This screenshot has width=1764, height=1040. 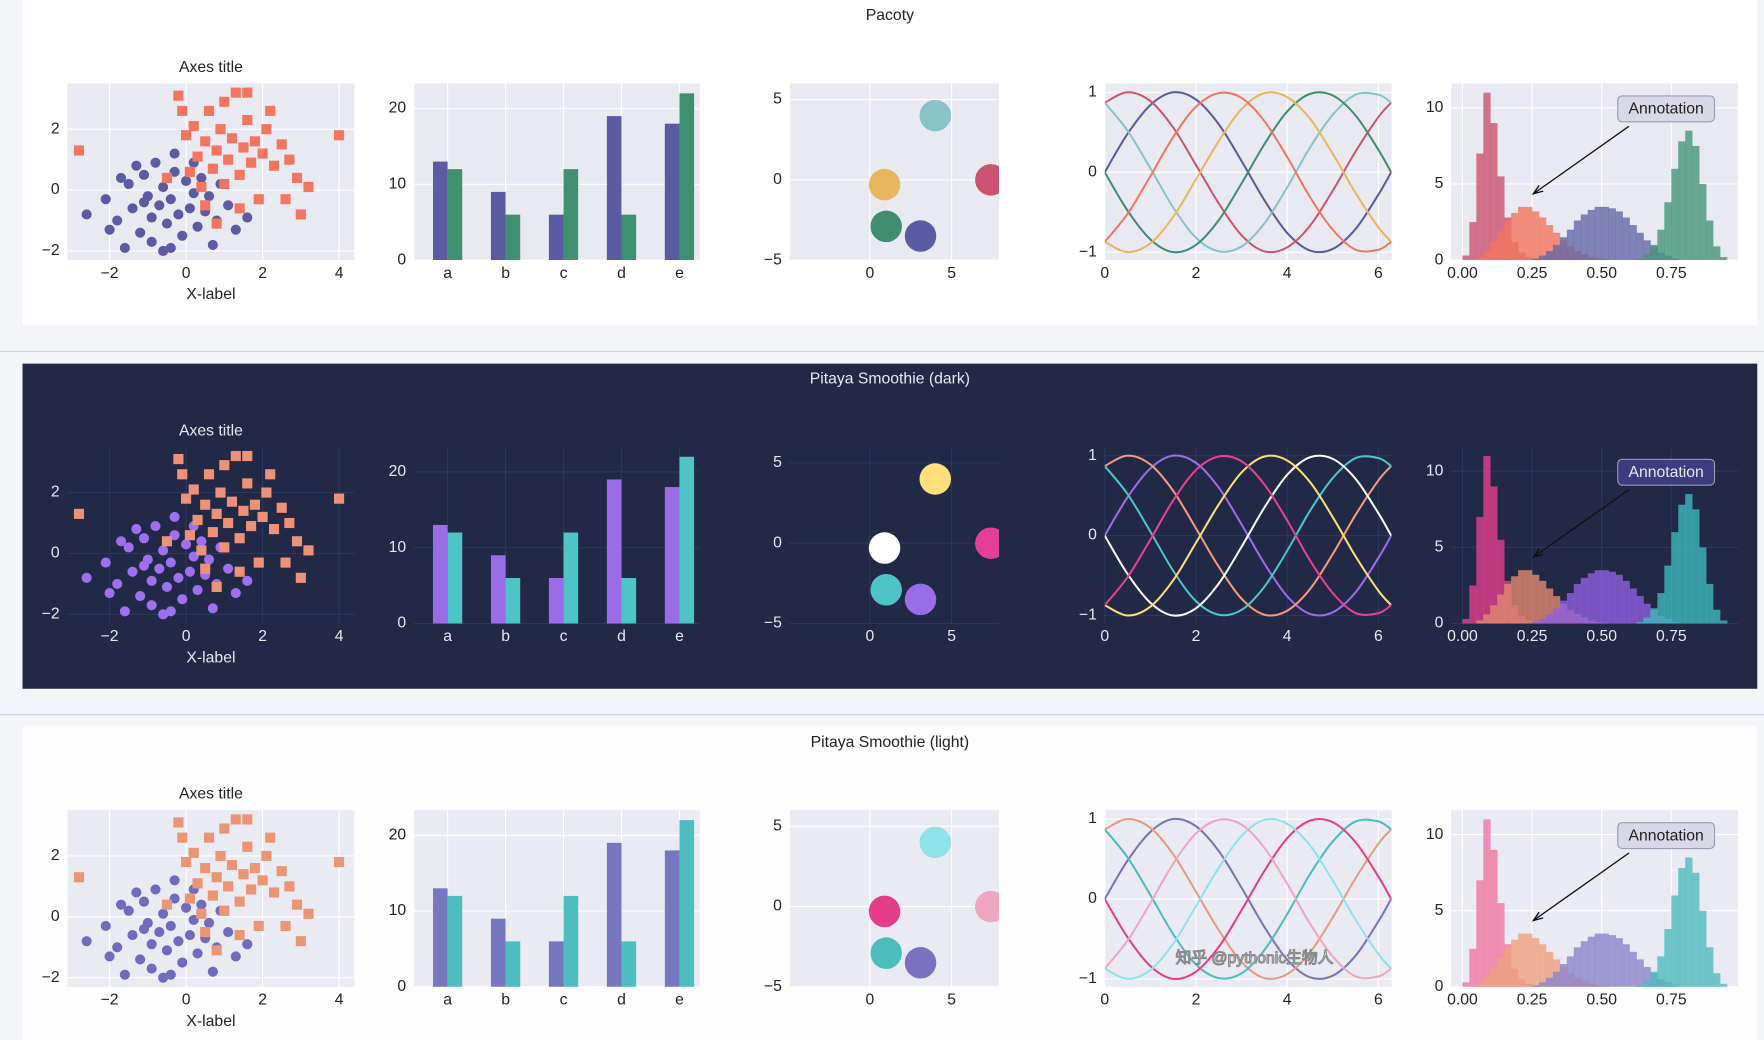 What do you see at coordinates (1665, 472) in the screenshot?
I see `annotation: Annotation` at bounding box center [1665, 472].